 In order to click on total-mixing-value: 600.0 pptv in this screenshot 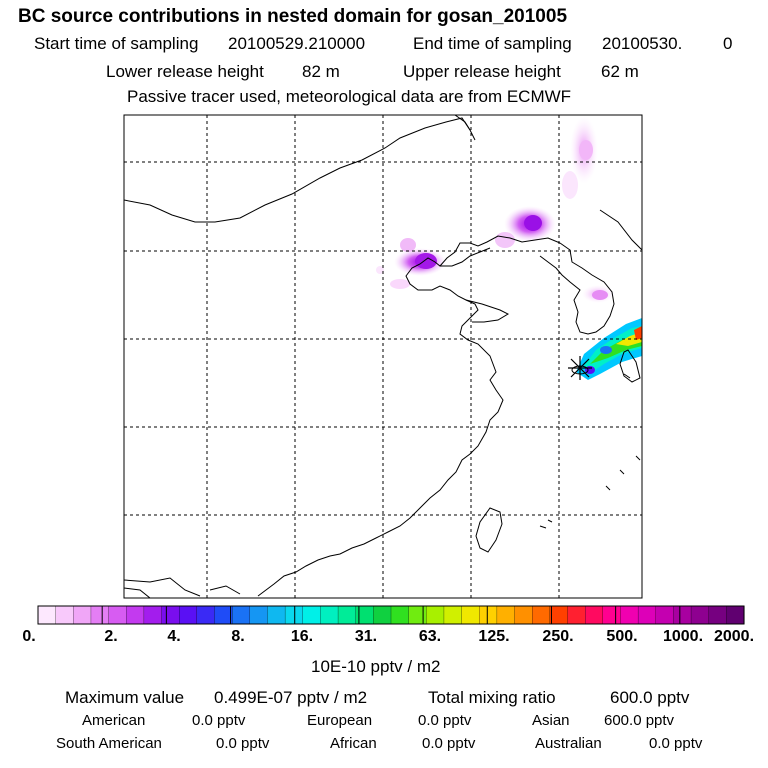, I will do `click(650, 697)`.